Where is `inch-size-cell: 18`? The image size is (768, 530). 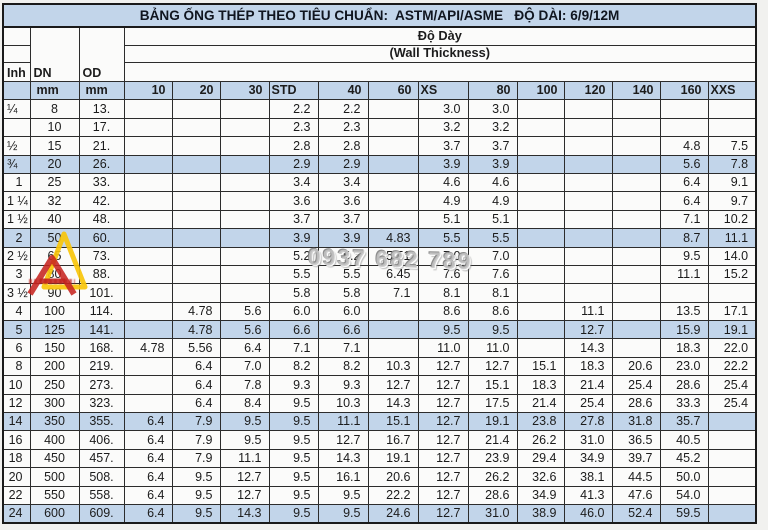 inch-size-cell: 18 is located at coordinates (16, 458).